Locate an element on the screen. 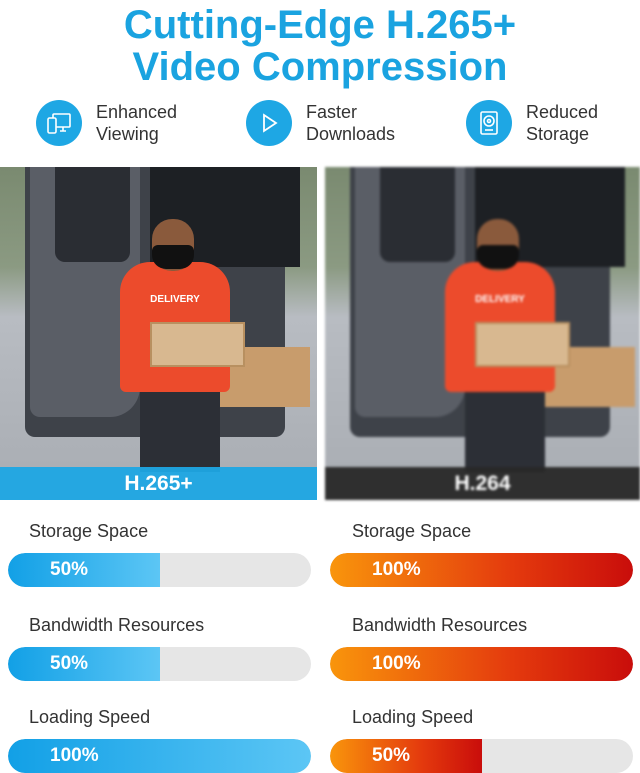  headline-line1: Cutting-Edge H.265+ is located at coordinates (320, 25).